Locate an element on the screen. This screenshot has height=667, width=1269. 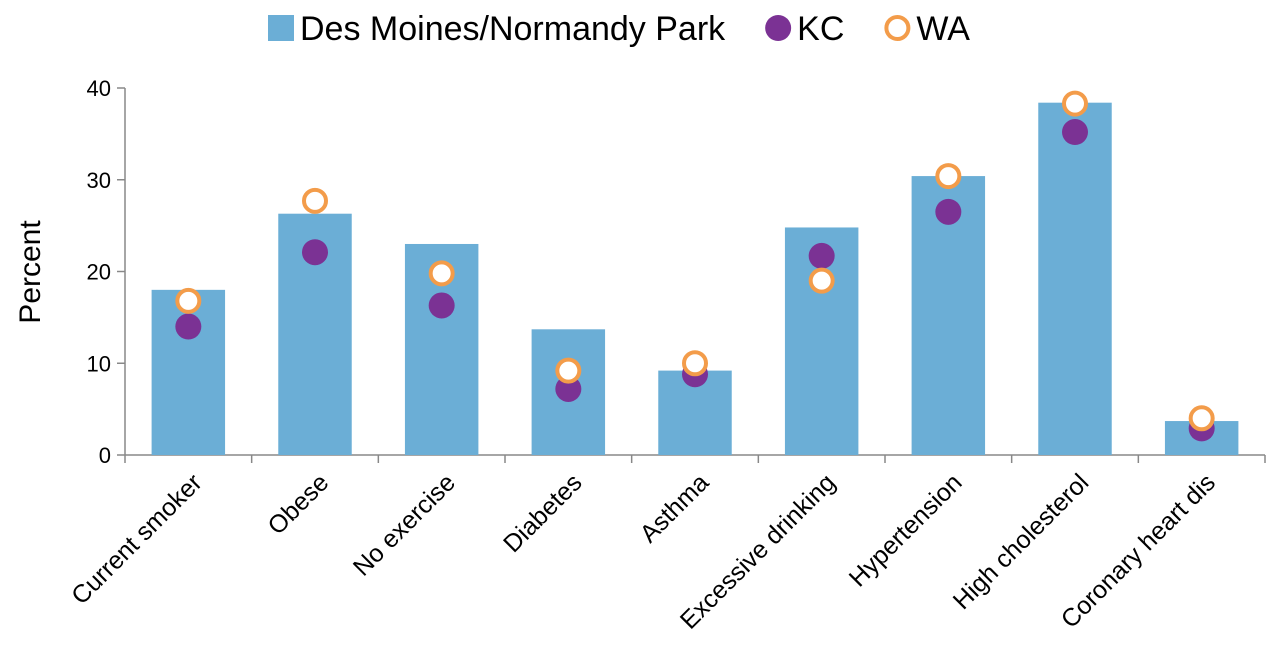
legend-label: Des Moines/Normandy Park is located at coordinates (513, 29).